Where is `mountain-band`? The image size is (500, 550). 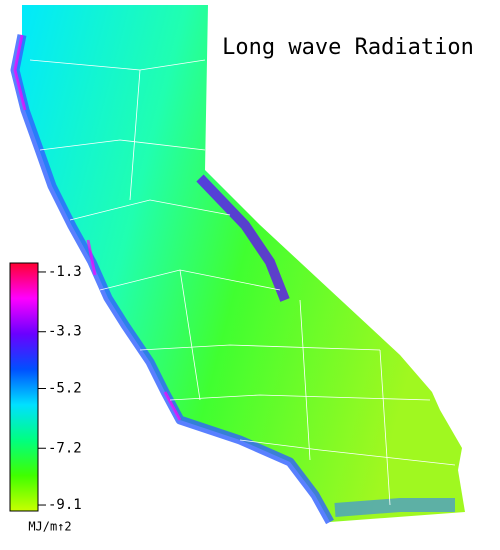 mountain-band is located at coordinates (243, 238).